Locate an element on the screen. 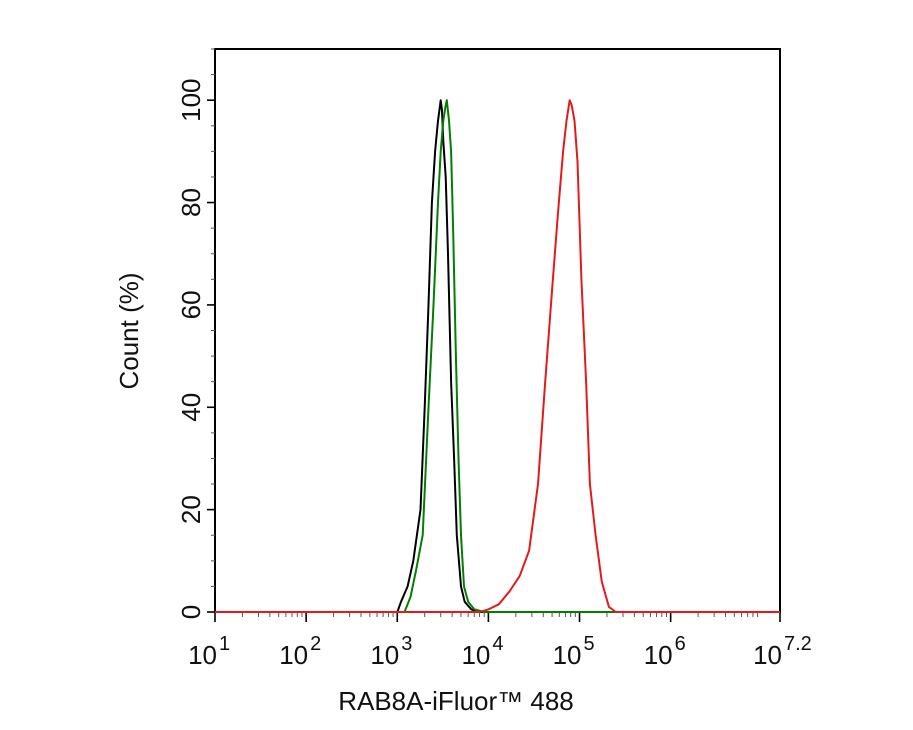  x-tick-exponent: 6 is located at coordinates (680, 644).